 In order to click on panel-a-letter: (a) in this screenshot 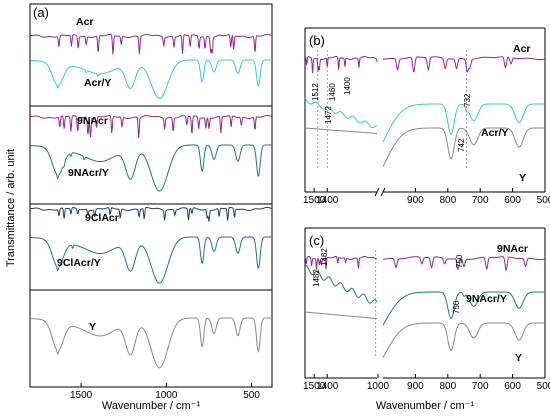, I will do `click(41, 12)`.